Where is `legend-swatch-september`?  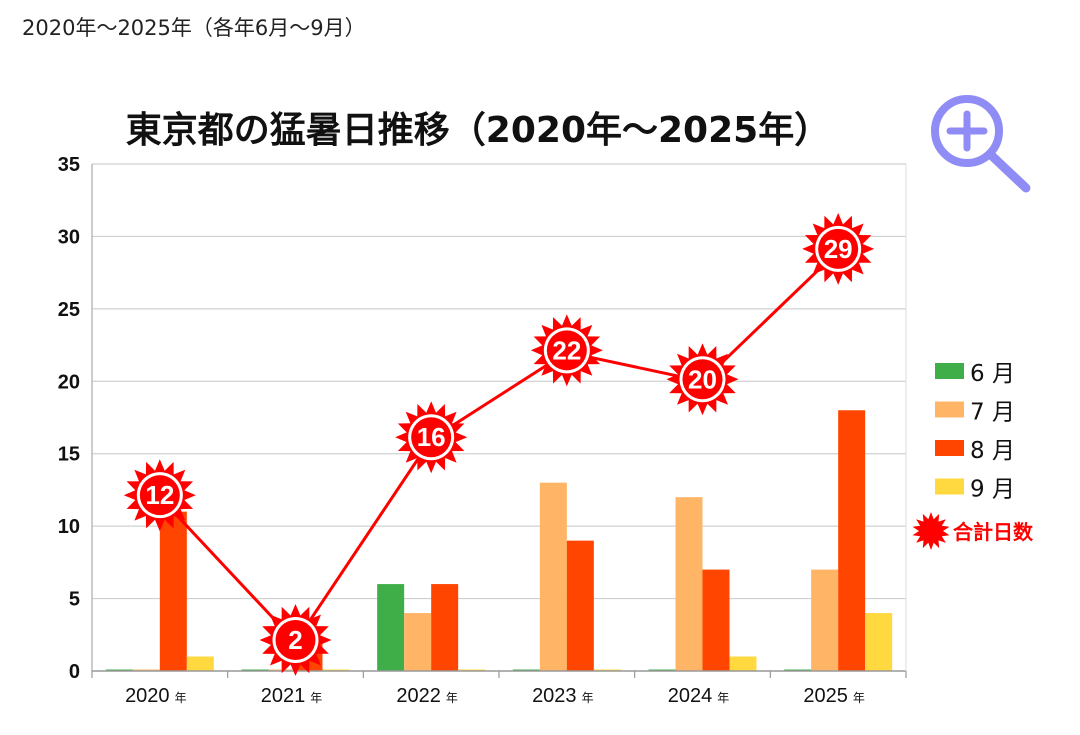 legend-swatch-september is located at coordinates (949, 486).